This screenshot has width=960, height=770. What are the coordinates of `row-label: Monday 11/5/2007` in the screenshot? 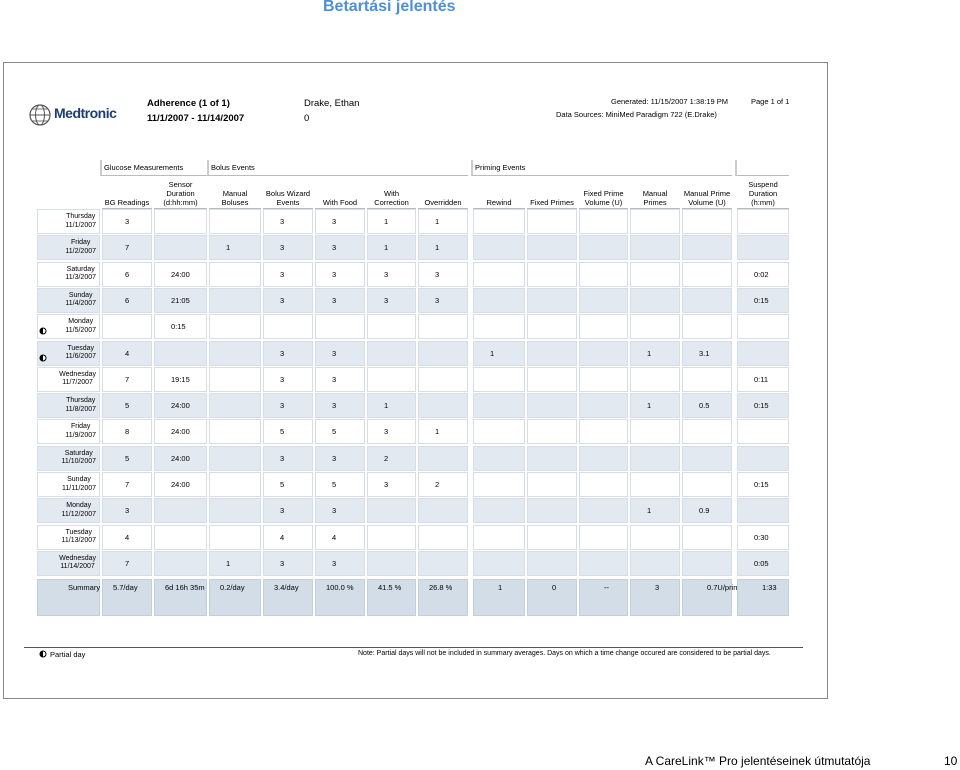 It's located at (68, 327).